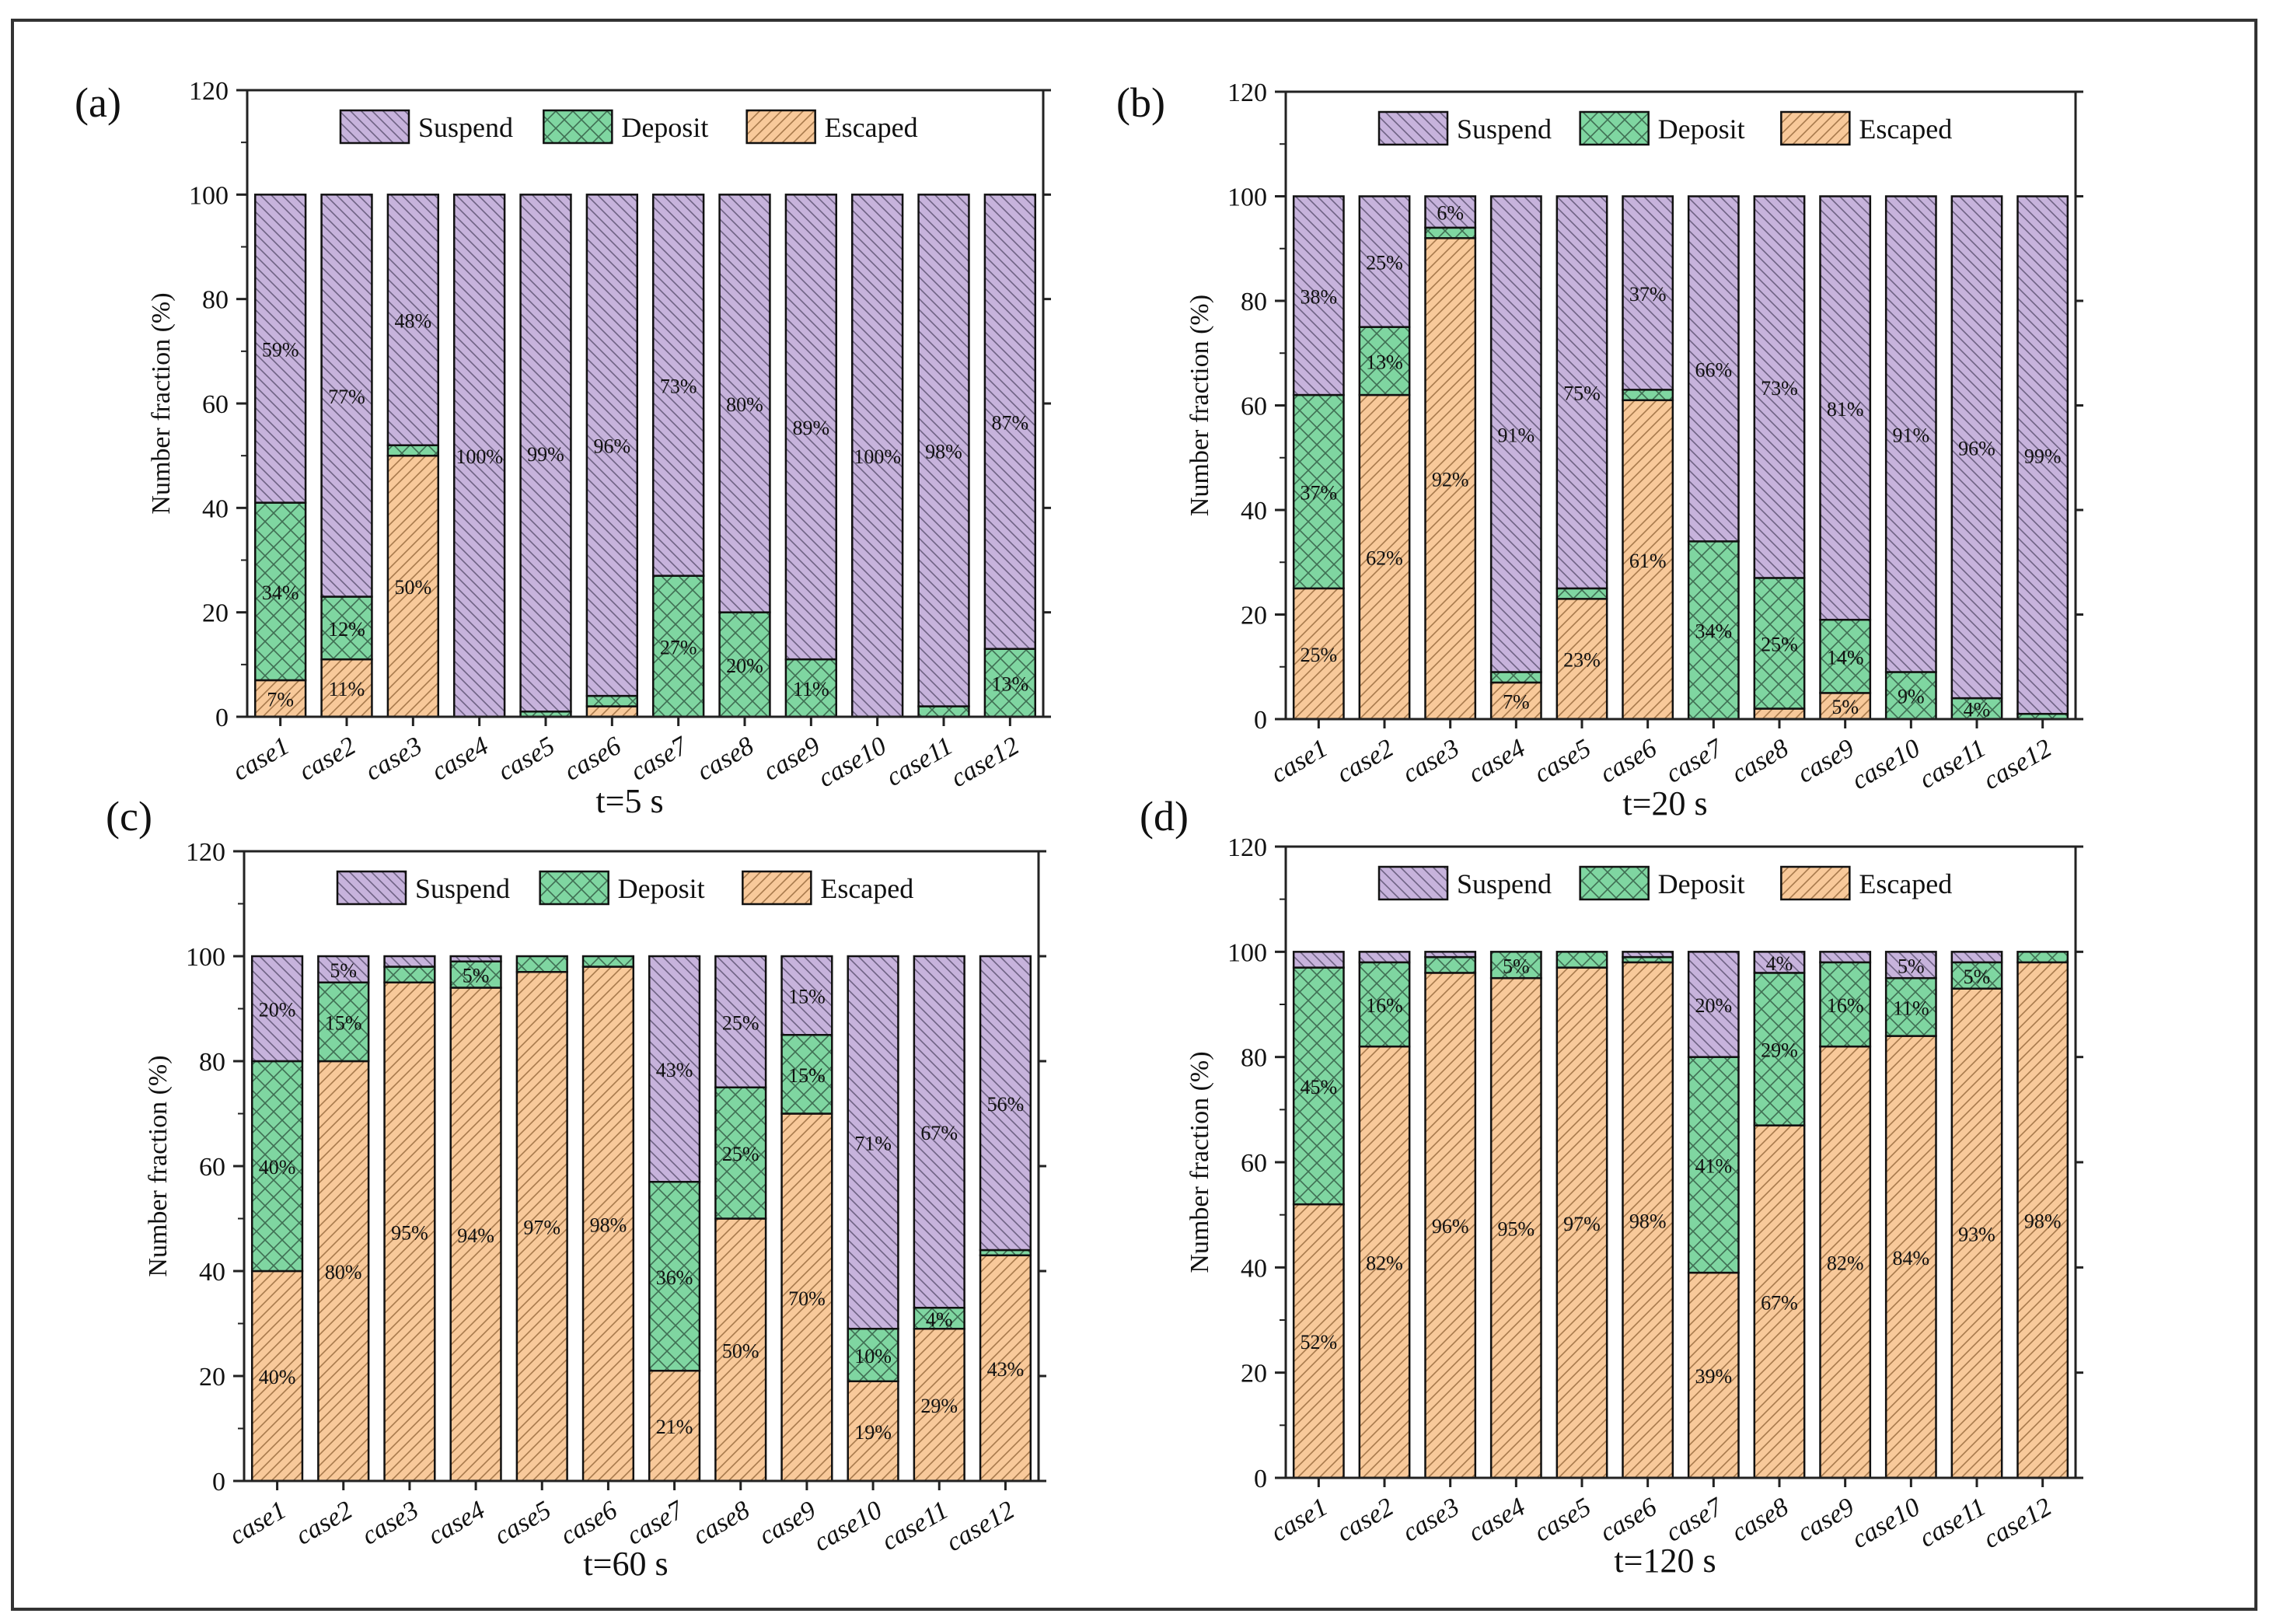 This screenshot has width=2273, height=1624. I want to click on data-label: 73%, so click(679, 386).